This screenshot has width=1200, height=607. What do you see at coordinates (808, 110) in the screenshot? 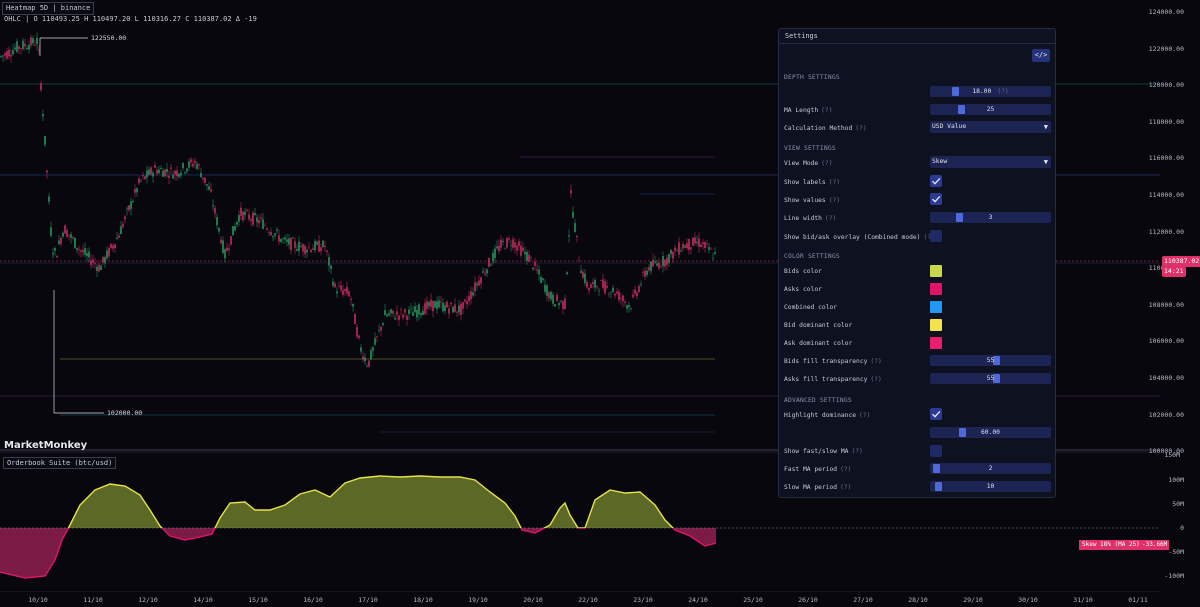
I see `ma-length-label: MA Length (?)` at bounding box center [808, 110].